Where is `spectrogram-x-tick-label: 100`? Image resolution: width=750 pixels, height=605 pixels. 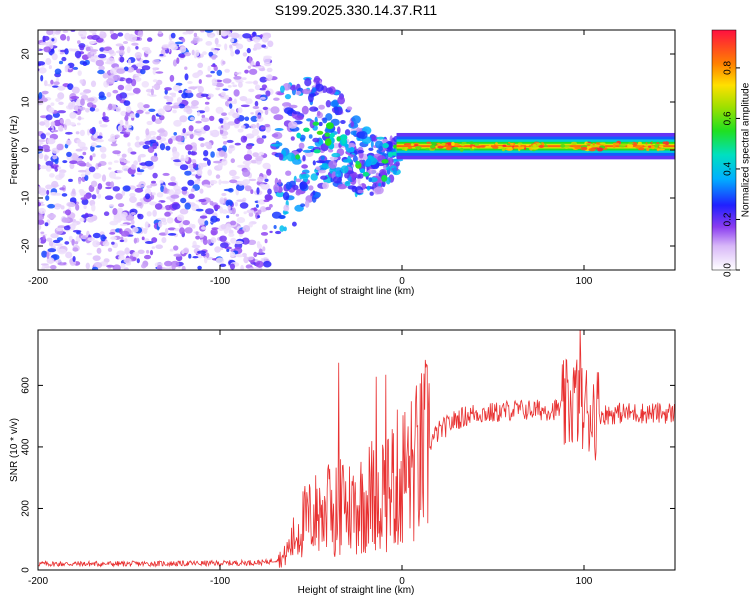
spectrogram-x-tick-label: 100 is located at coordinates (584, 281).